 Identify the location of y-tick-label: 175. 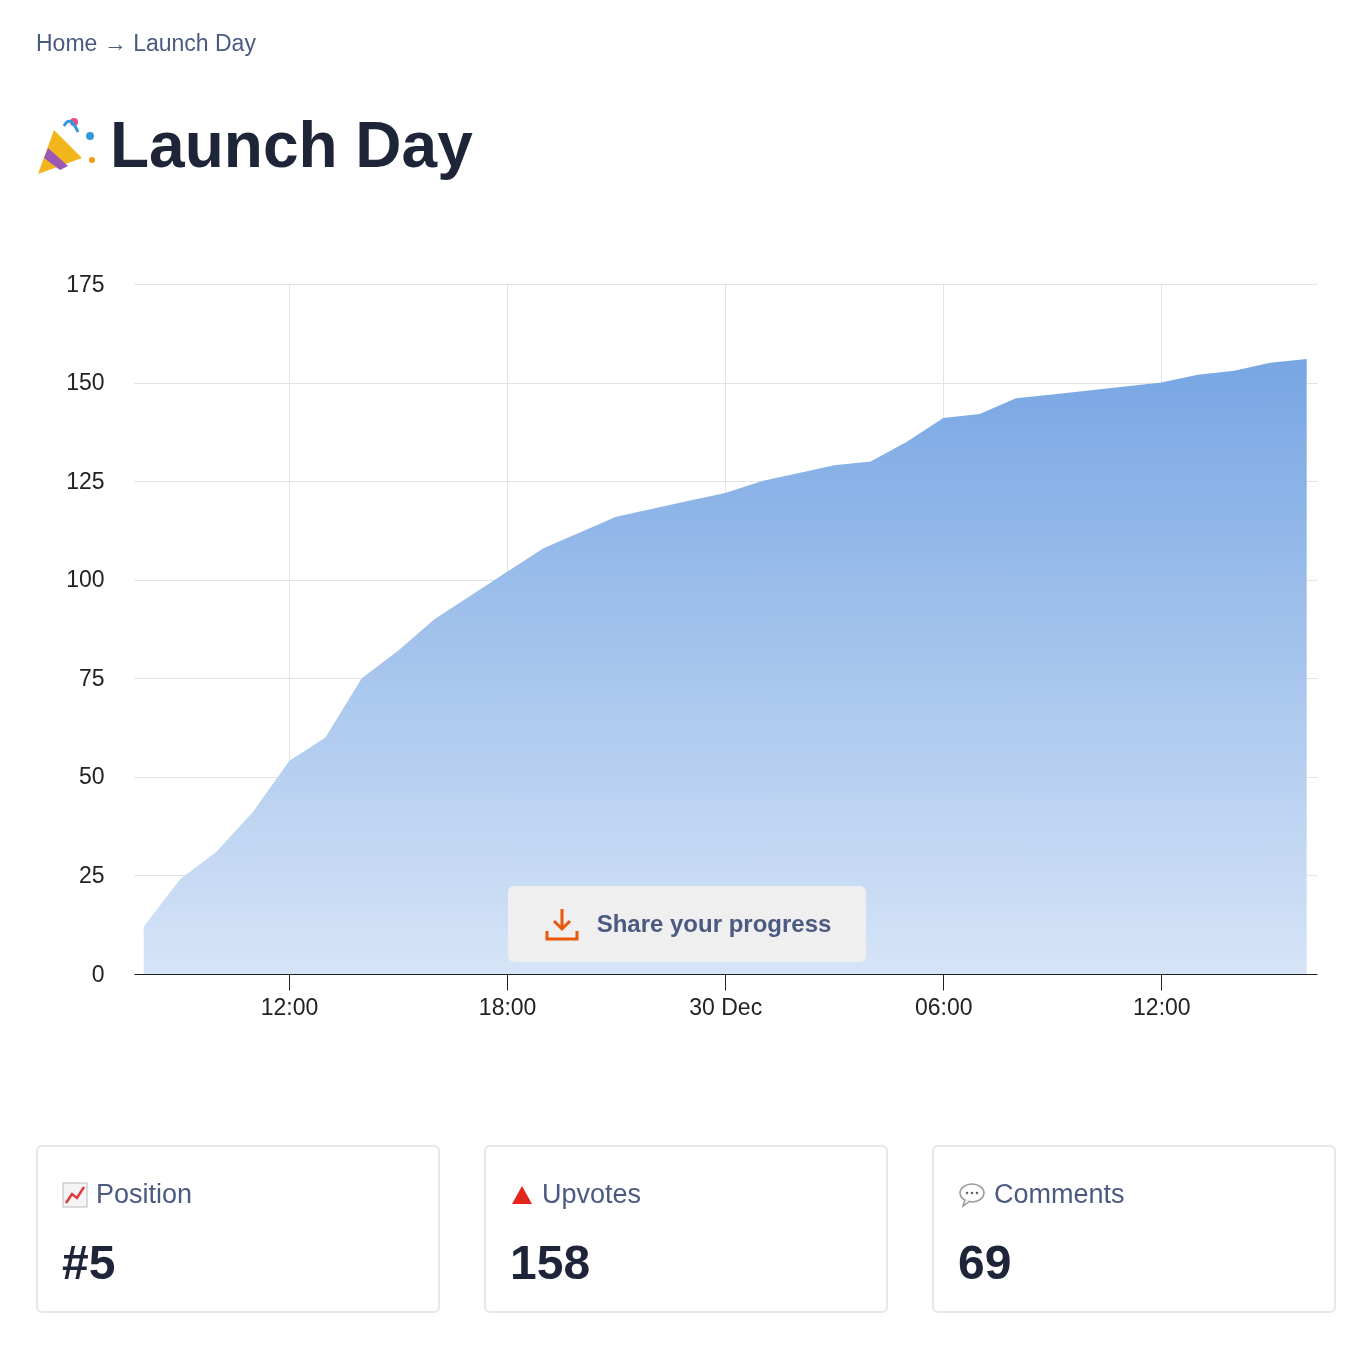
(85, 283).